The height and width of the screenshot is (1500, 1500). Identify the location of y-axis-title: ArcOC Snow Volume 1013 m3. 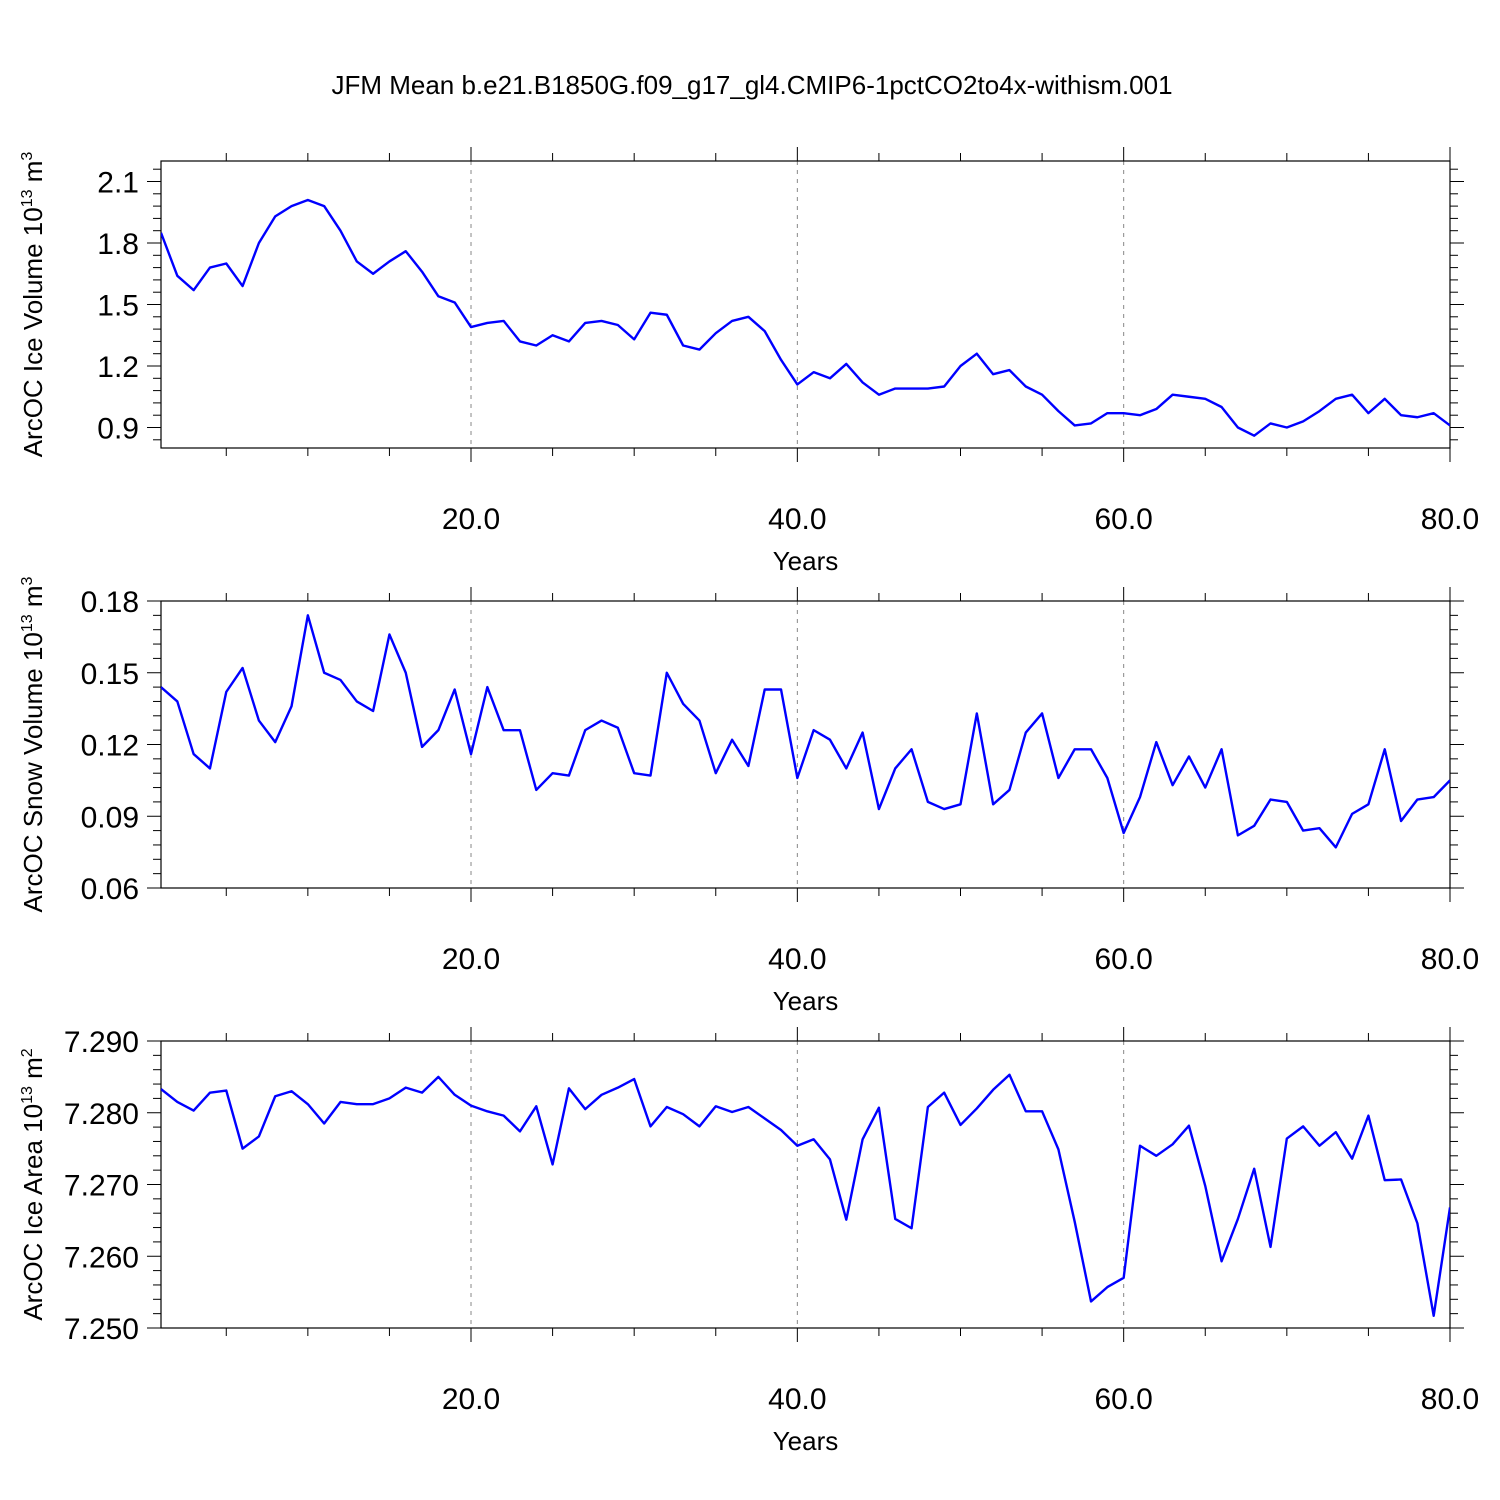
(33, 744).